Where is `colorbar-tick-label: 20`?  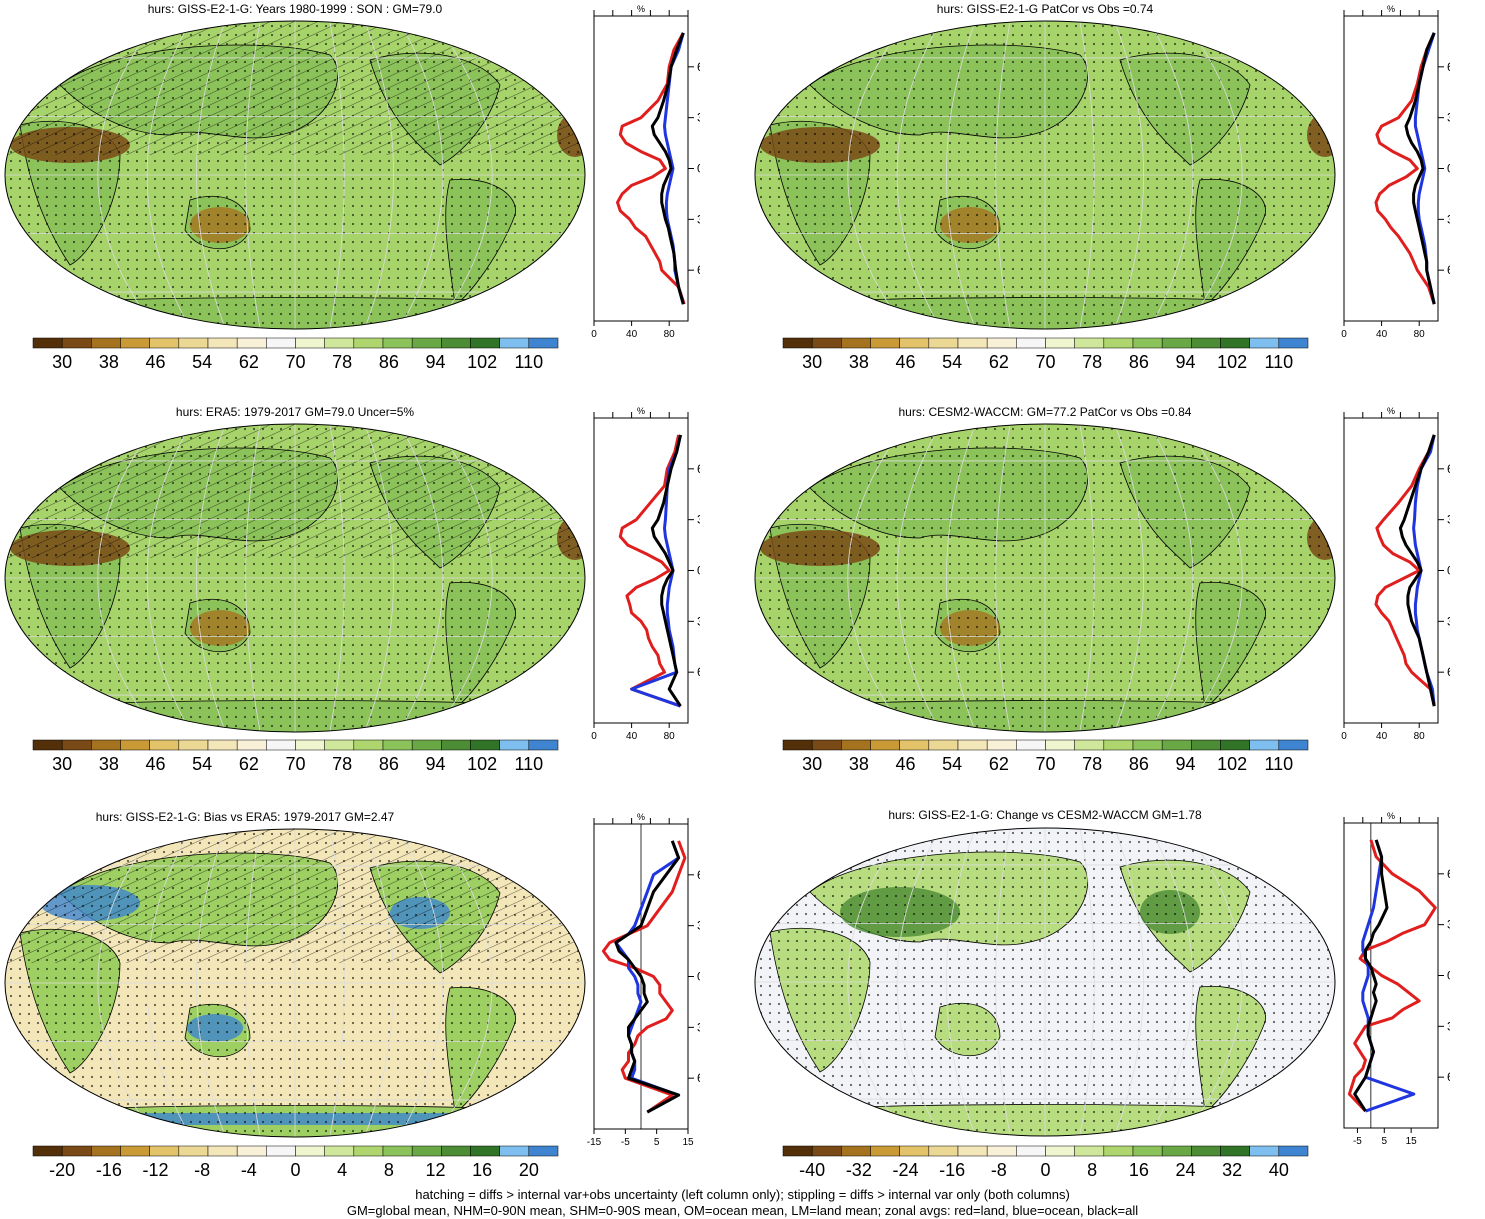
colorbar-tick-label: 20 is located at coordinates (529, 1170).